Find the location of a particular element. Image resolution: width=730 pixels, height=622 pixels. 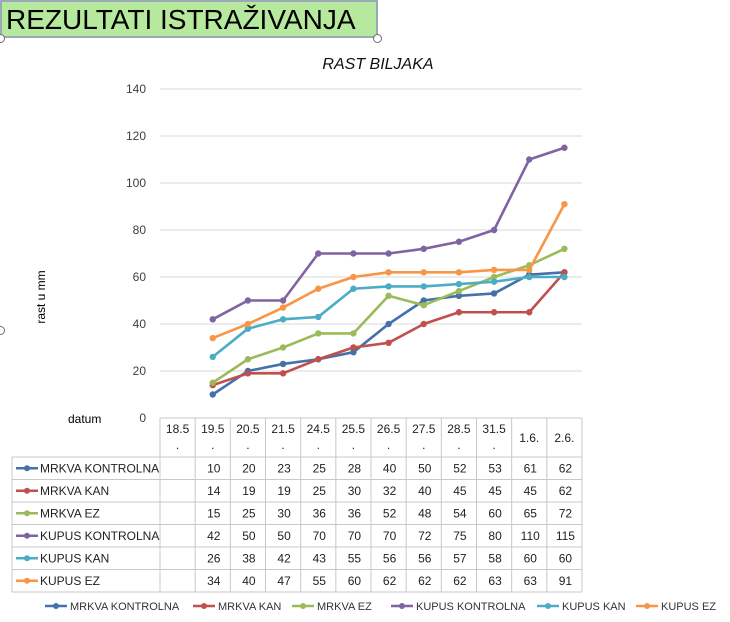

x-tick-label: 21.5 is located at coordinates (283, 429).